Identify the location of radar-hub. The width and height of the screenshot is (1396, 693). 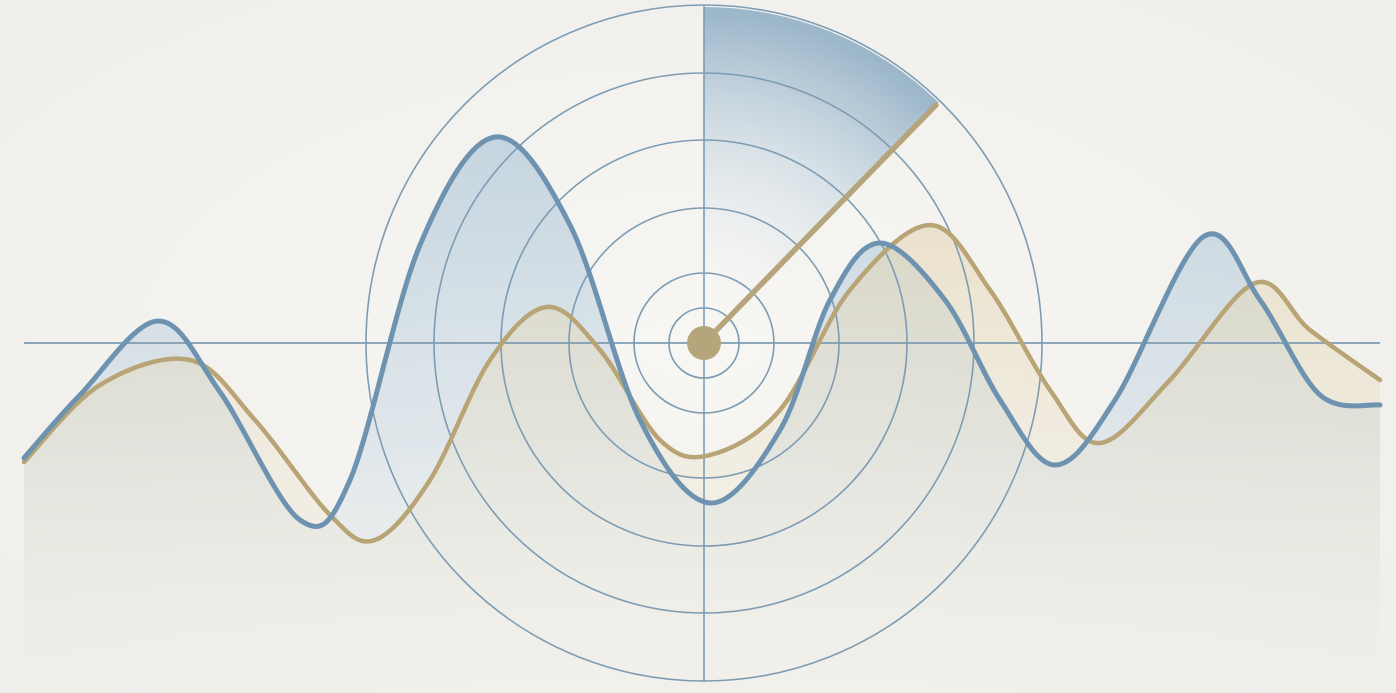
(704, 343).